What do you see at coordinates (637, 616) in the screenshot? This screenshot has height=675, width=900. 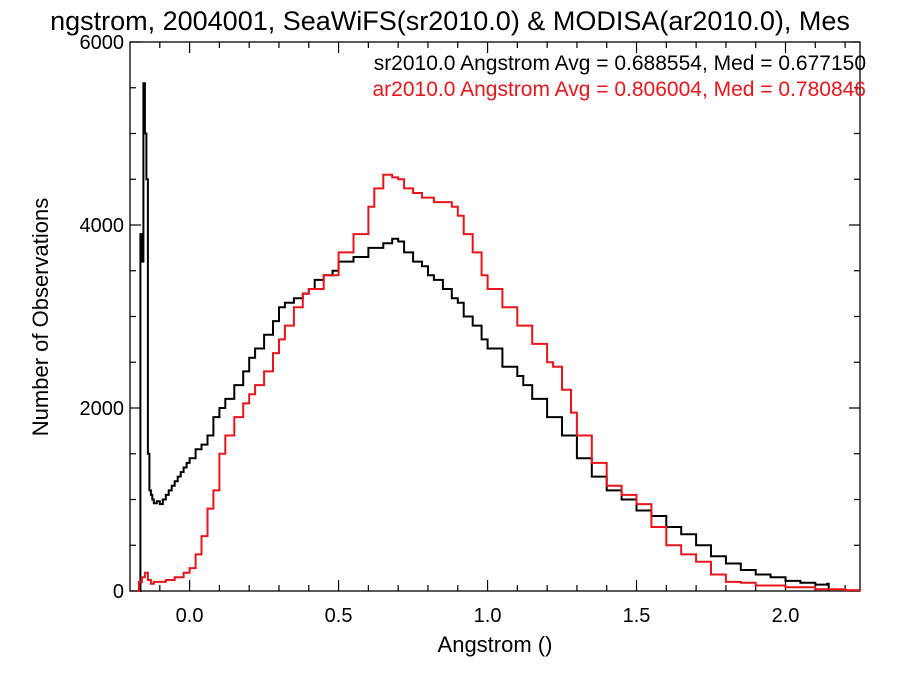 I see `x-tick-label: 1.5` at bounding box center [637, 616].